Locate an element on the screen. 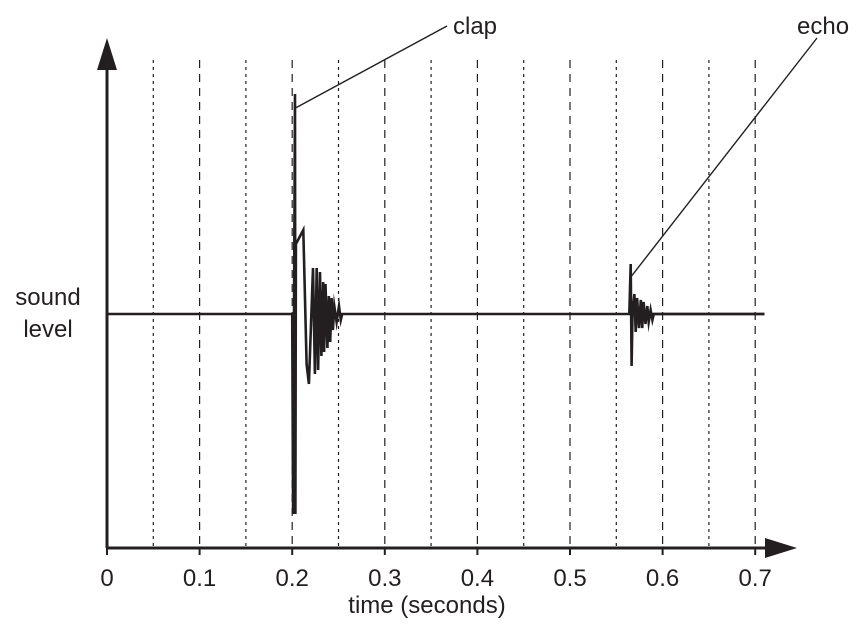 The image size is (864, 626). x-tick-label: 0 is located at coordinates (106, 578).